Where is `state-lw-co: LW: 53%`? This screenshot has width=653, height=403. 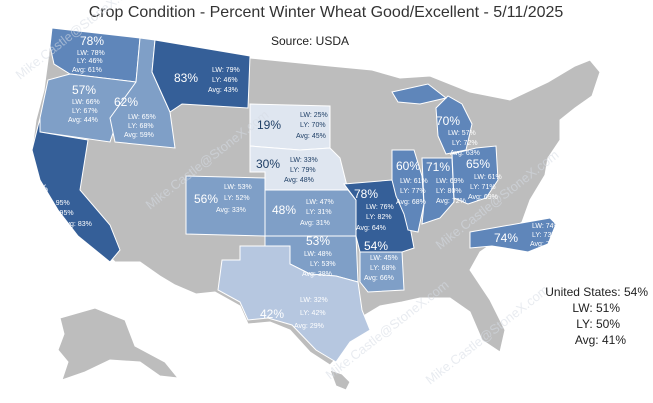 state-lw-co: LW: 53% is located at coordinates (238, 187).